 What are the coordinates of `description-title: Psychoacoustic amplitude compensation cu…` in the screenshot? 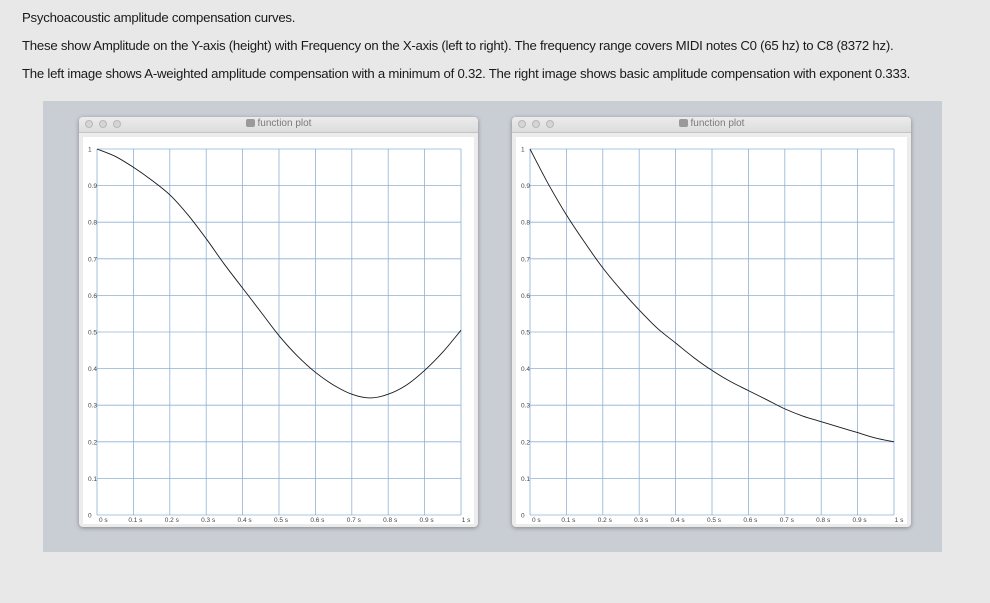 It's located at (159, 17).